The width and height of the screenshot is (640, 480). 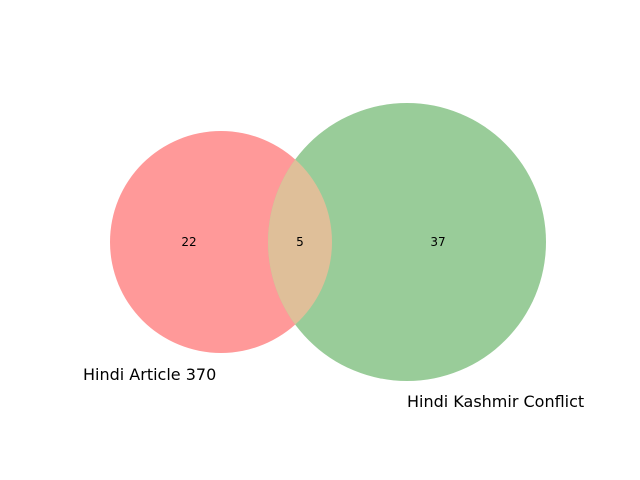 What do you see at coordinates (188, 242) in the screenshot?
I see `set-a-only-count: 22` at bounding box center [188, 242].